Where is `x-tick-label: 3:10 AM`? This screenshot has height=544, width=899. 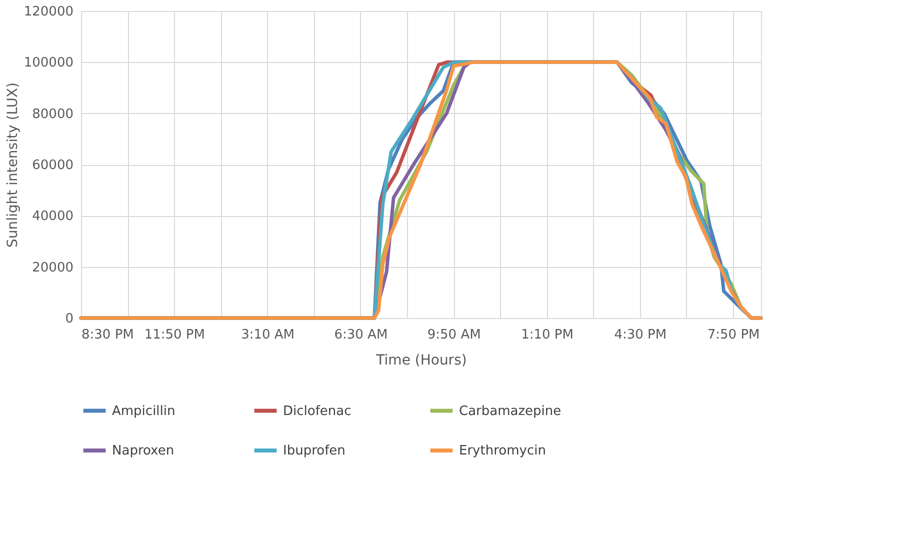
x-tick-label: 3:10 AM is located at coordinates (268, 335).